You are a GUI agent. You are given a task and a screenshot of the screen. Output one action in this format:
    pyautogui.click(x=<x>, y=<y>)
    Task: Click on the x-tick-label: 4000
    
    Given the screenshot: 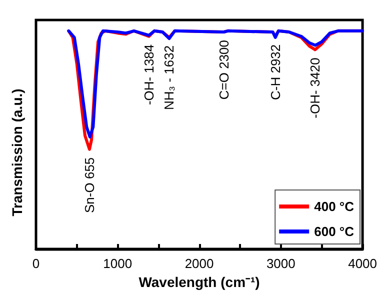 What is the action you would take?
    pyautogui.click(x=362, y=263)
    